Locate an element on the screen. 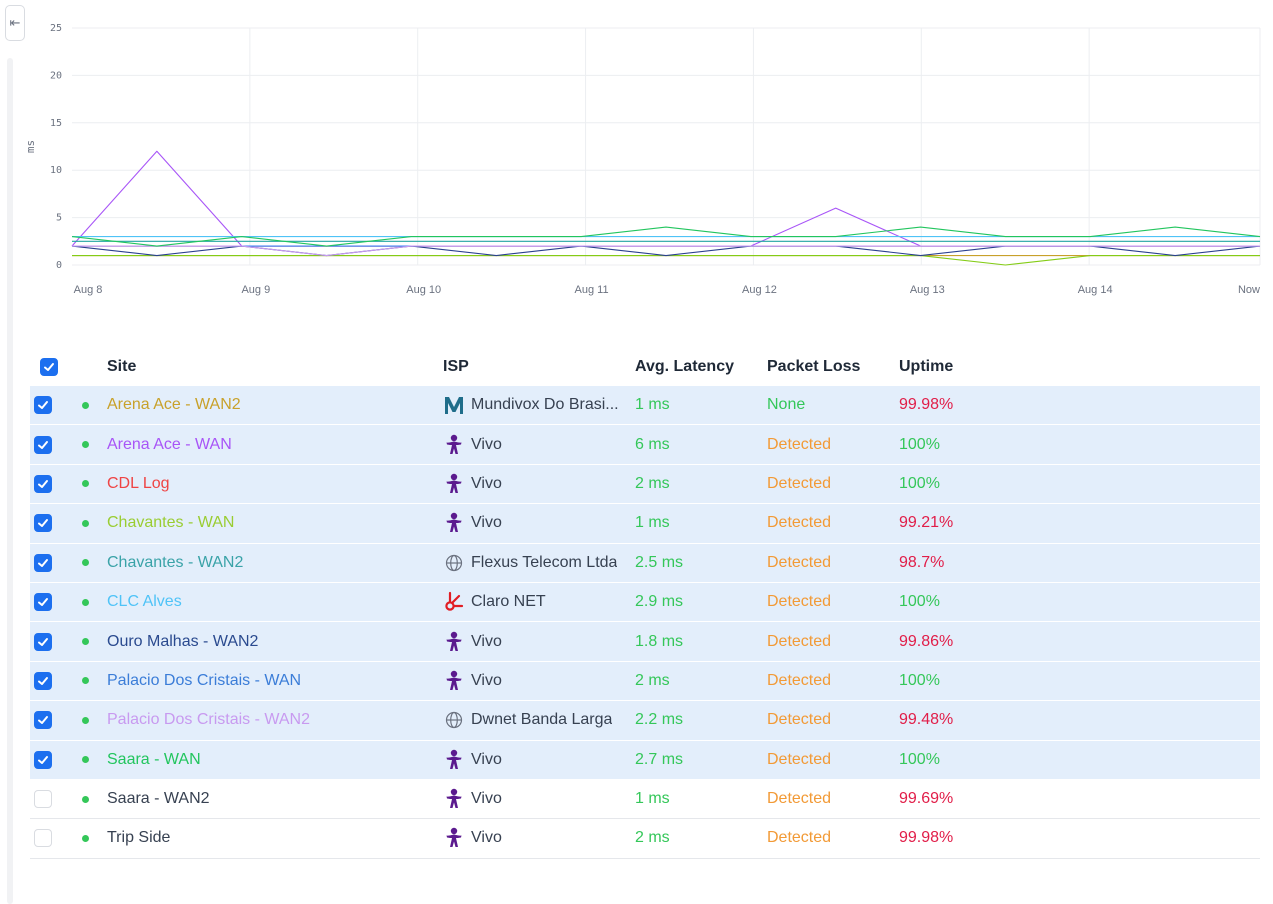 The width and height of the screenshot is (1273, 904). y-tick-label: 10 is located at coordinates (56, 170).